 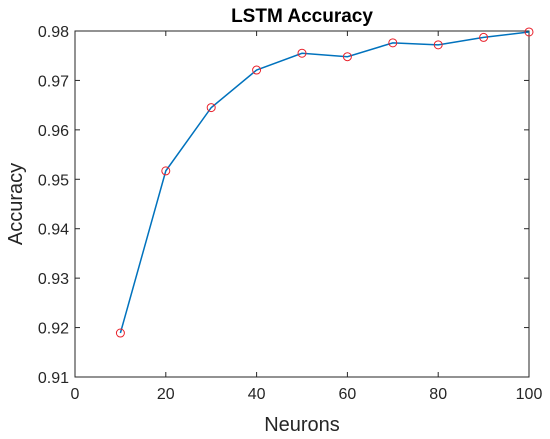 I want to click on y-tick-label: 0.95, so click(x=53, y=180).